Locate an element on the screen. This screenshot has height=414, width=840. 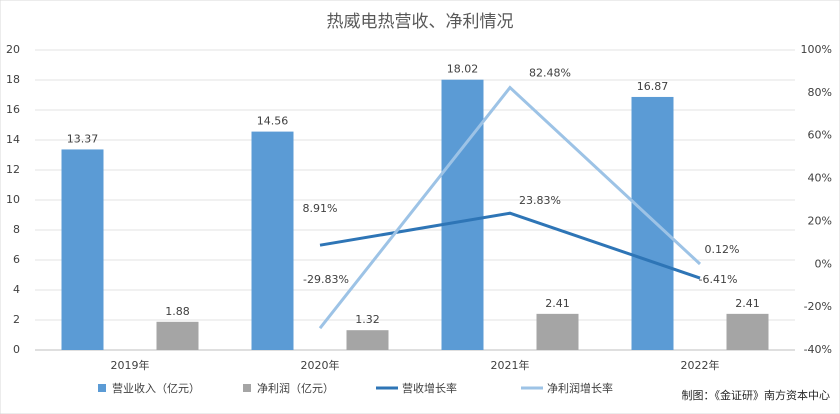
y2-tick-label: 100% is located at coordinates (816, 49).